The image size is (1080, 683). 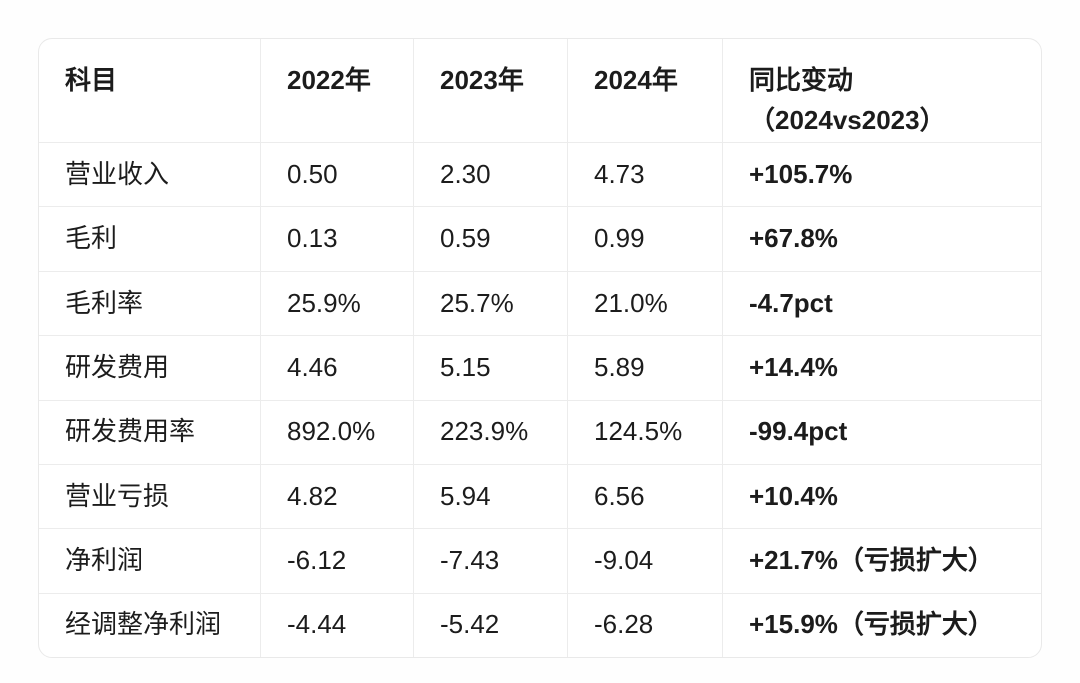 What do you see at coordinates (336, 368) in the screenshot?
I see `cell-2022: 4.46` at bounding box center [336, 368].